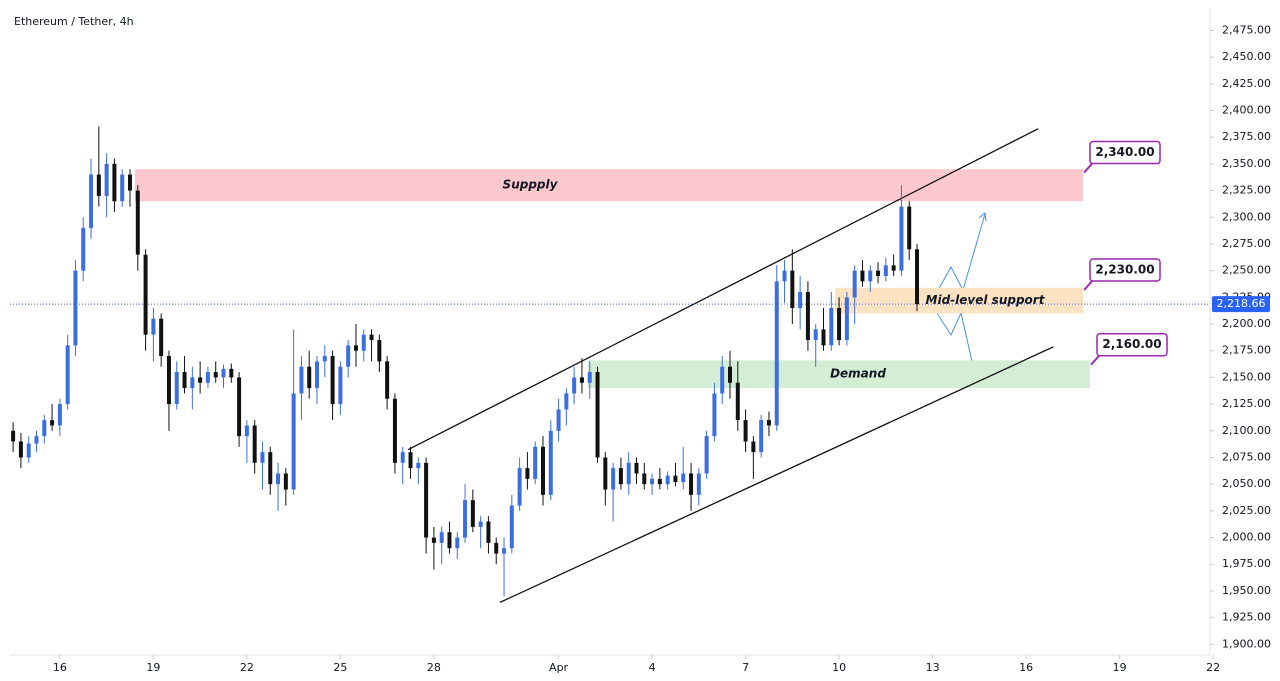  Describe the element at coordinates (1246, 163) in the screenshot. I see `y-tick-label: 2,350.00` at that location.